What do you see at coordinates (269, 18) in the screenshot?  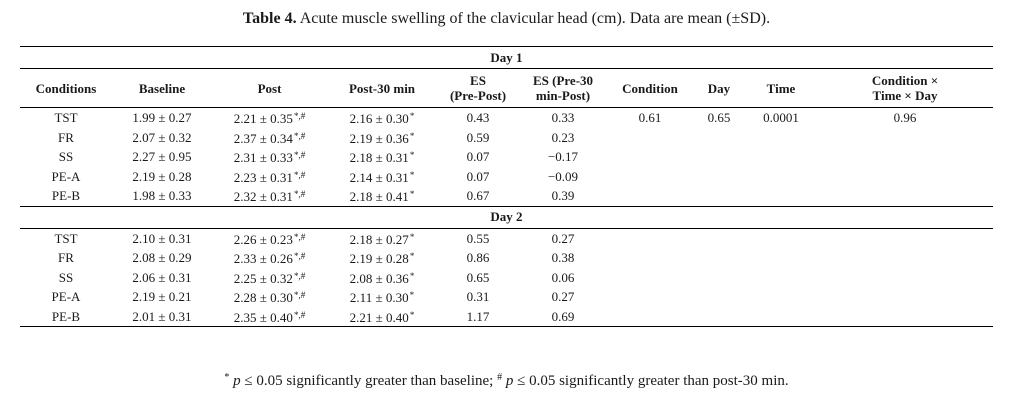 I see `table-label: Table 4.` at bounding box center [269, 18].